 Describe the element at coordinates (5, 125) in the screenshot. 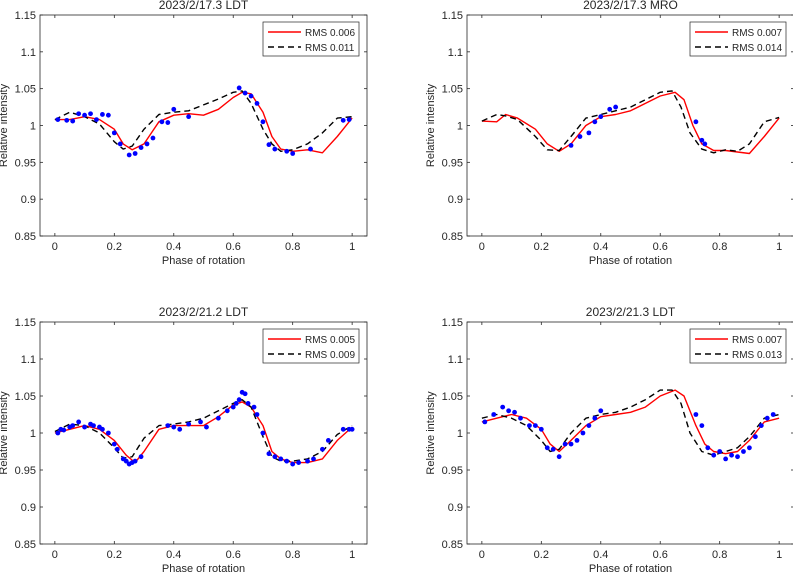

I see `y-axis-label: Relative intensity` at that location.